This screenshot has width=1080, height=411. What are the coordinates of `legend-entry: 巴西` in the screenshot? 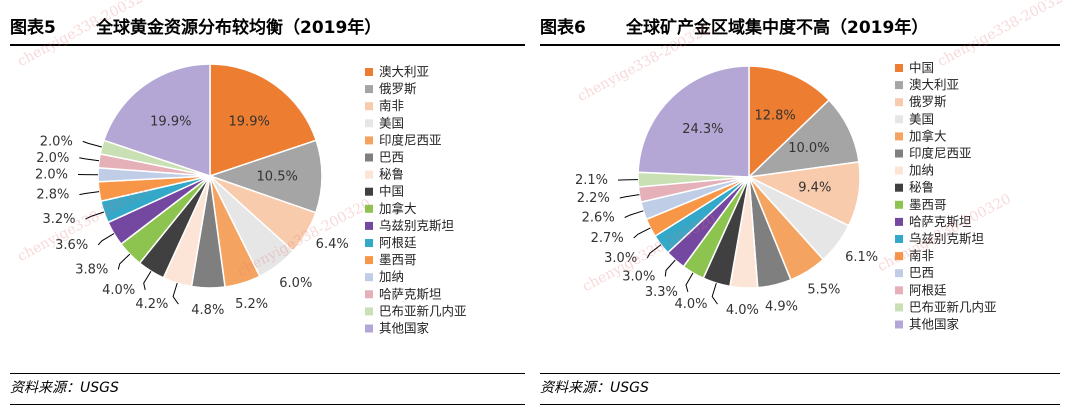 It's located at (921, 272).